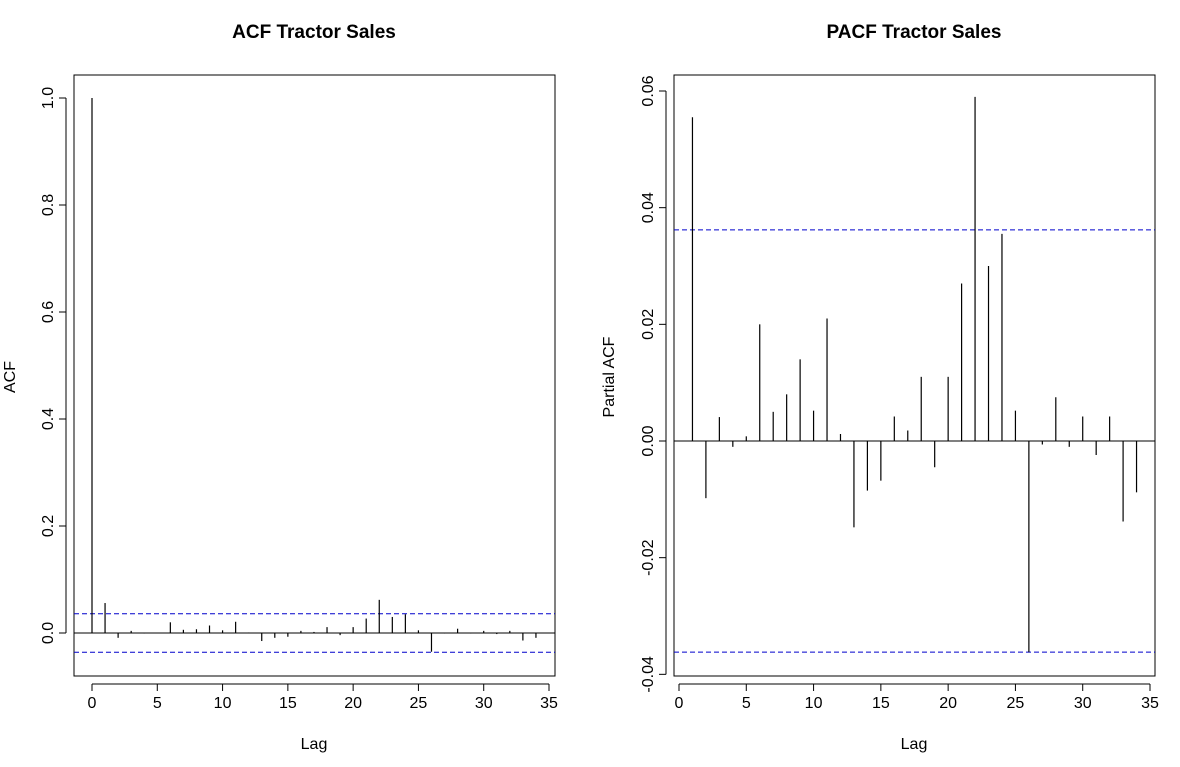 This screenshot has height=767, width=1180. I want to click on pacf-x-tick-label: 35, so click(1150, 703).